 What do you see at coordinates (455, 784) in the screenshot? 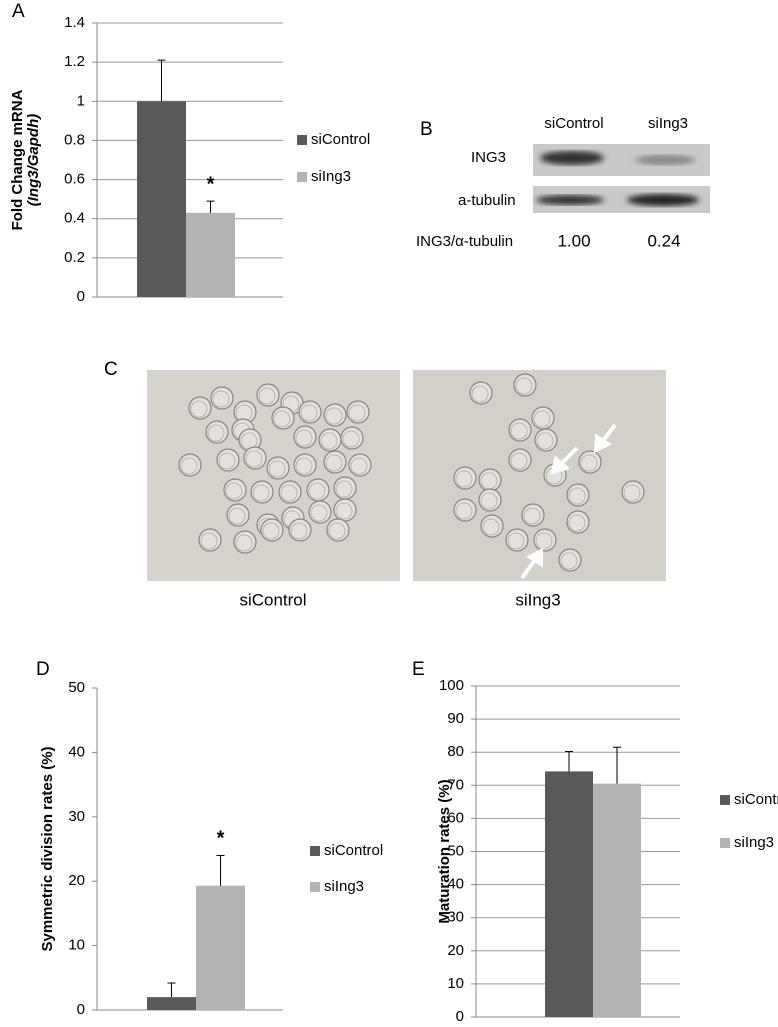
I see `y-tick-label: 70` at bounding box center [455, 784].